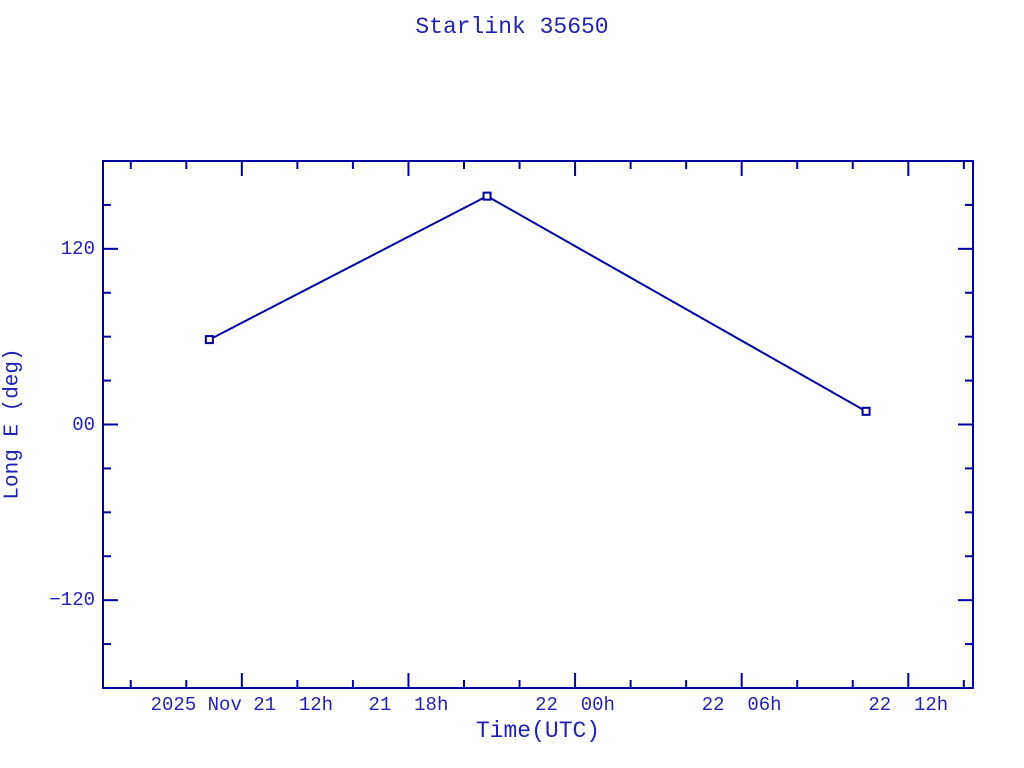 This screenshot has height=768, width=1024. What do you see at coordinates (538, 731) in the screenshot?
I see `x-axis-title: Time(UTC)` at bounding box center [538, 731].